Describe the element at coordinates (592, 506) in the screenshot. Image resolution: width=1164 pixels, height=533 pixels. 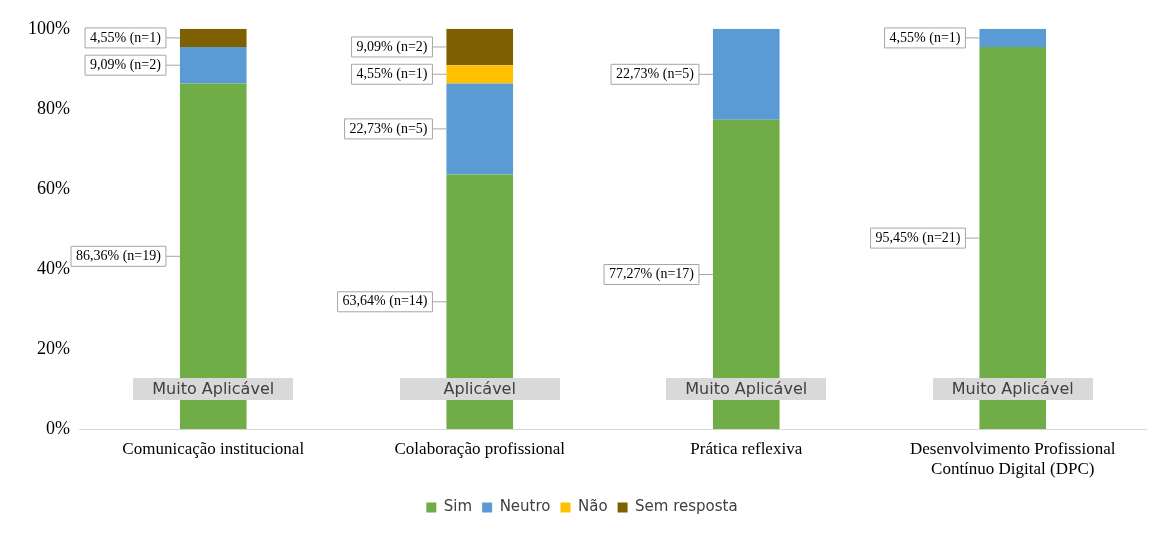
I see `legend-label: Não` at that location.